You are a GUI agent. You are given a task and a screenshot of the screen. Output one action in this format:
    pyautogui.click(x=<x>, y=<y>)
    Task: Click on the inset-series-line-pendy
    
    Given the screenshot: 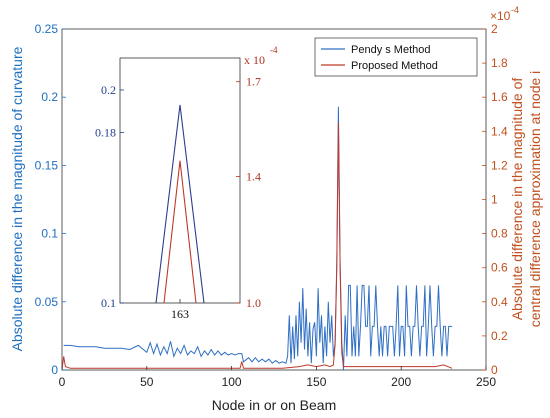 What is the action you would take?
    pyautogui.click(x=180, y=204)
    